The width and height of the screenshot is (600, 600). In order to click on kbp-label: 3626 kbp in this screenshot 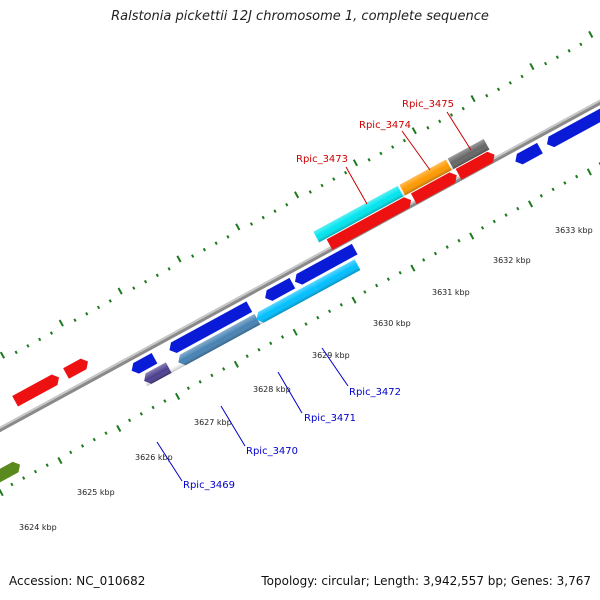, I will do `click(154, 457)`.